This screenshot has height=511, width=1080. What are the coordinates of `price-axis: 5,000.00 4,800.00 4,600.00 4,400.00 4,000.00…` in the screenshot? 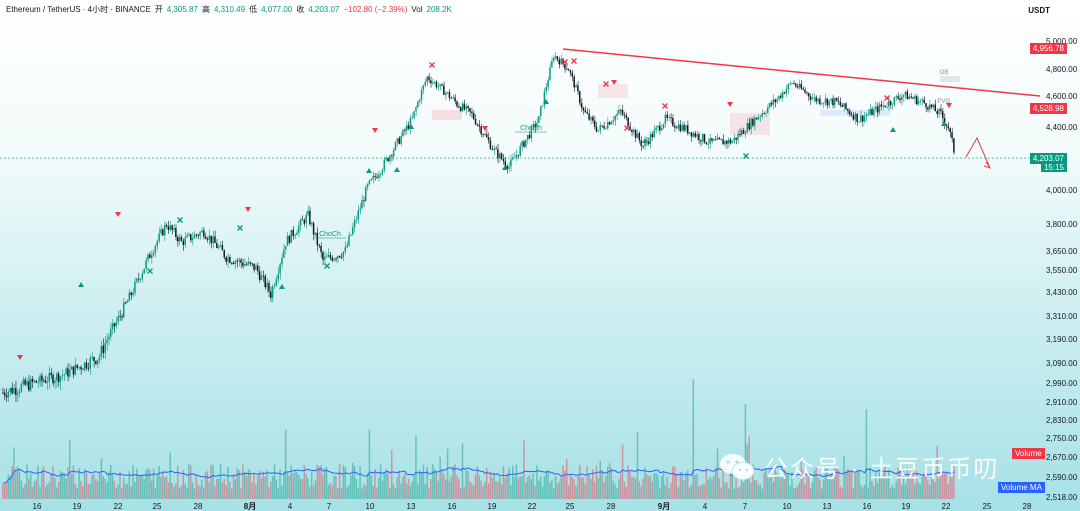 It's located at (1062, 269).